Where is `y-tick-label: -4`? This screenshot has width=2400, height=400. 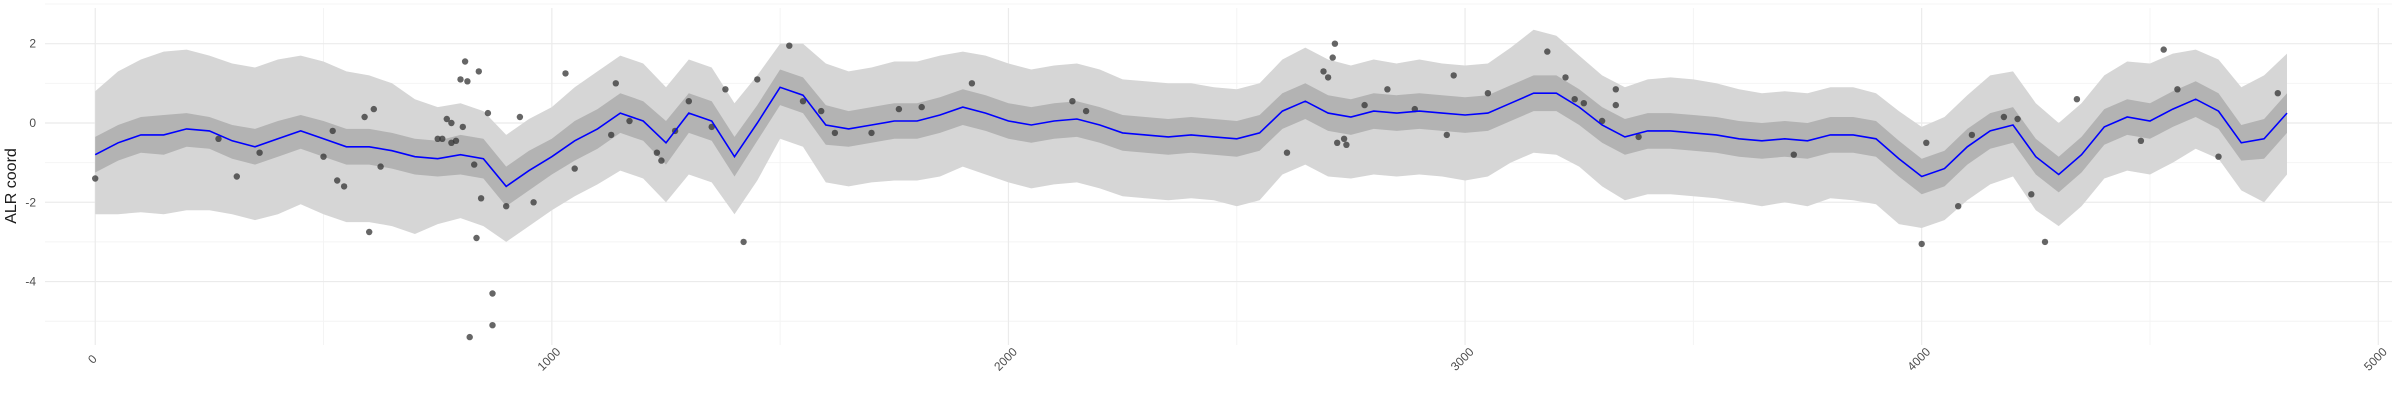
y-tick-label: -4 is located at coordinates (30, 282).